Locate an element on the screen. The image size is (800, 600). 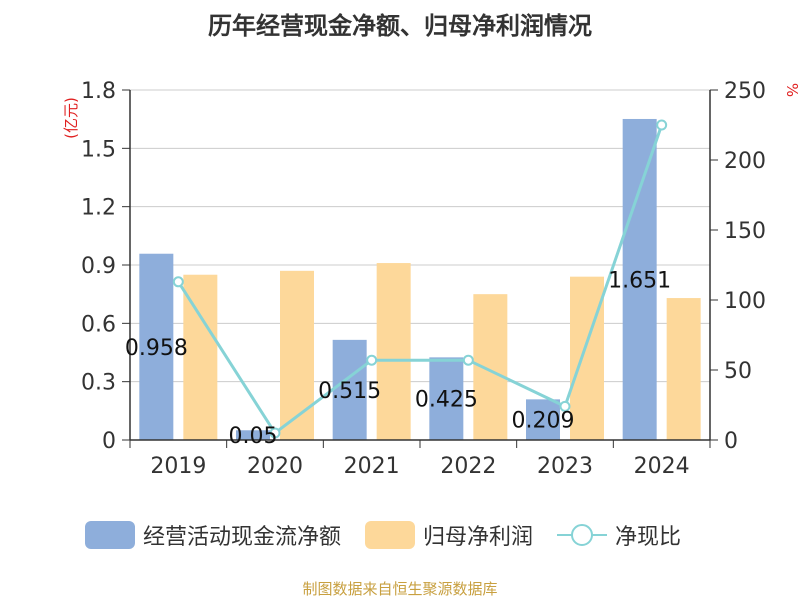
y-right-unit: % is located at coordinates (791, 90).